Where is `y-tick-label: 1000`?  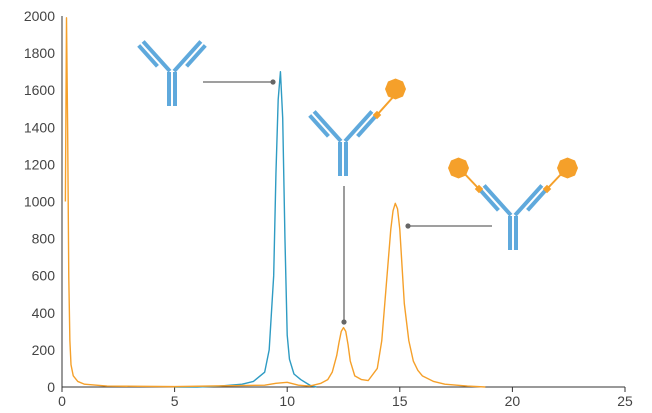
y-tick-label: 1000 is located at coordinates (39, 202).